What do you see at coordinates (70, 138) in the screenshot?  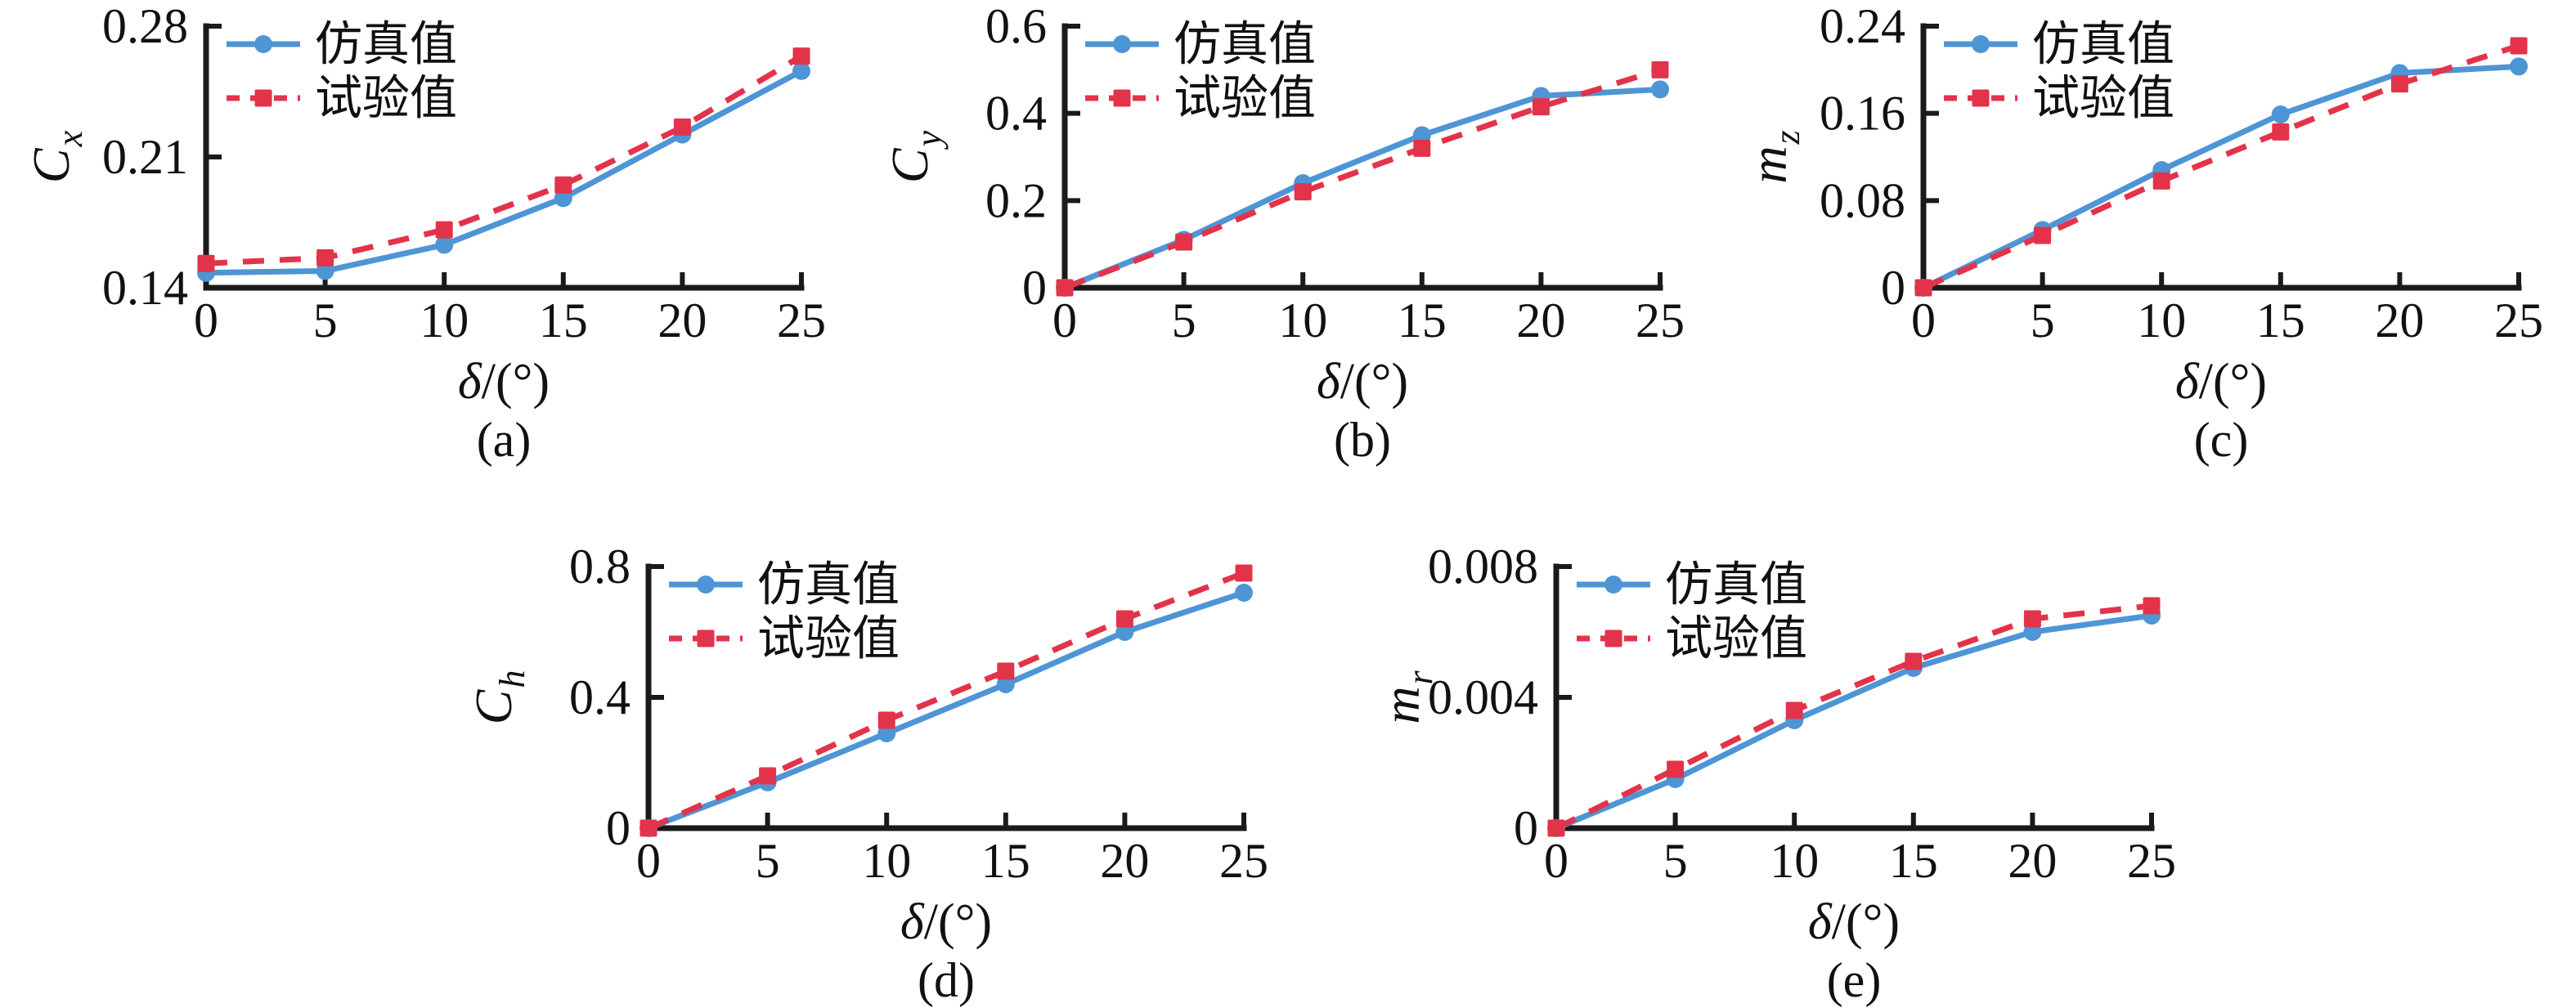 I see `y-axis-label-sub: x` at bounding box center [70, 138].